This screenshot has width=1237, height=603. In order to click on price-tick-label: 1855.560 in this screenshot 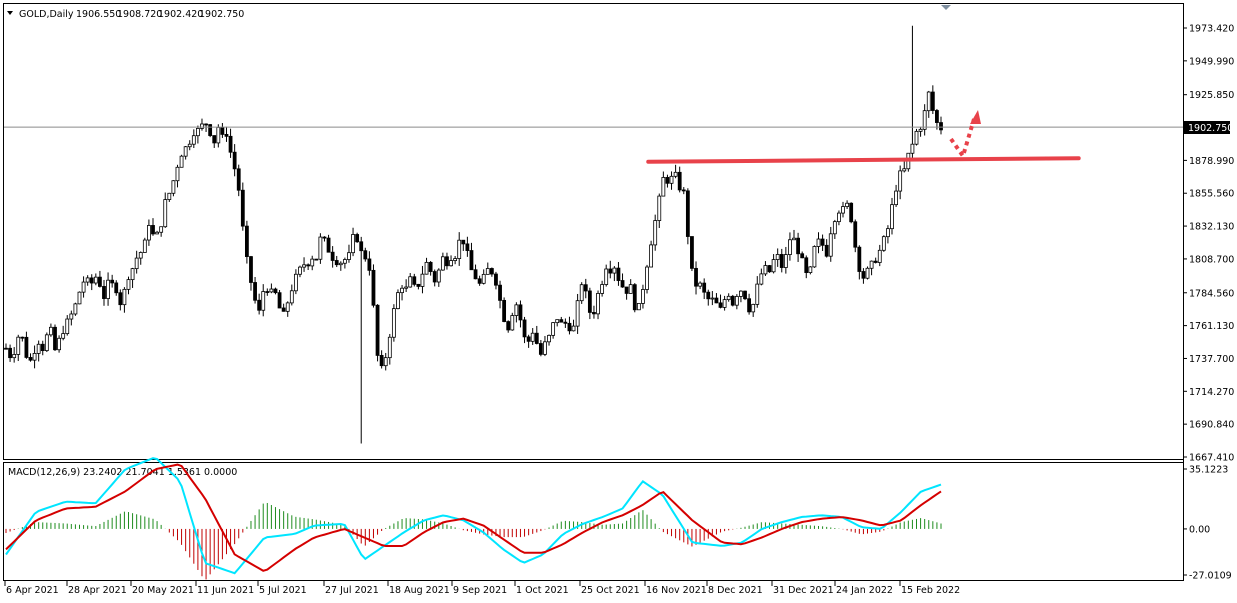, I will do `click(1211, 194)`.